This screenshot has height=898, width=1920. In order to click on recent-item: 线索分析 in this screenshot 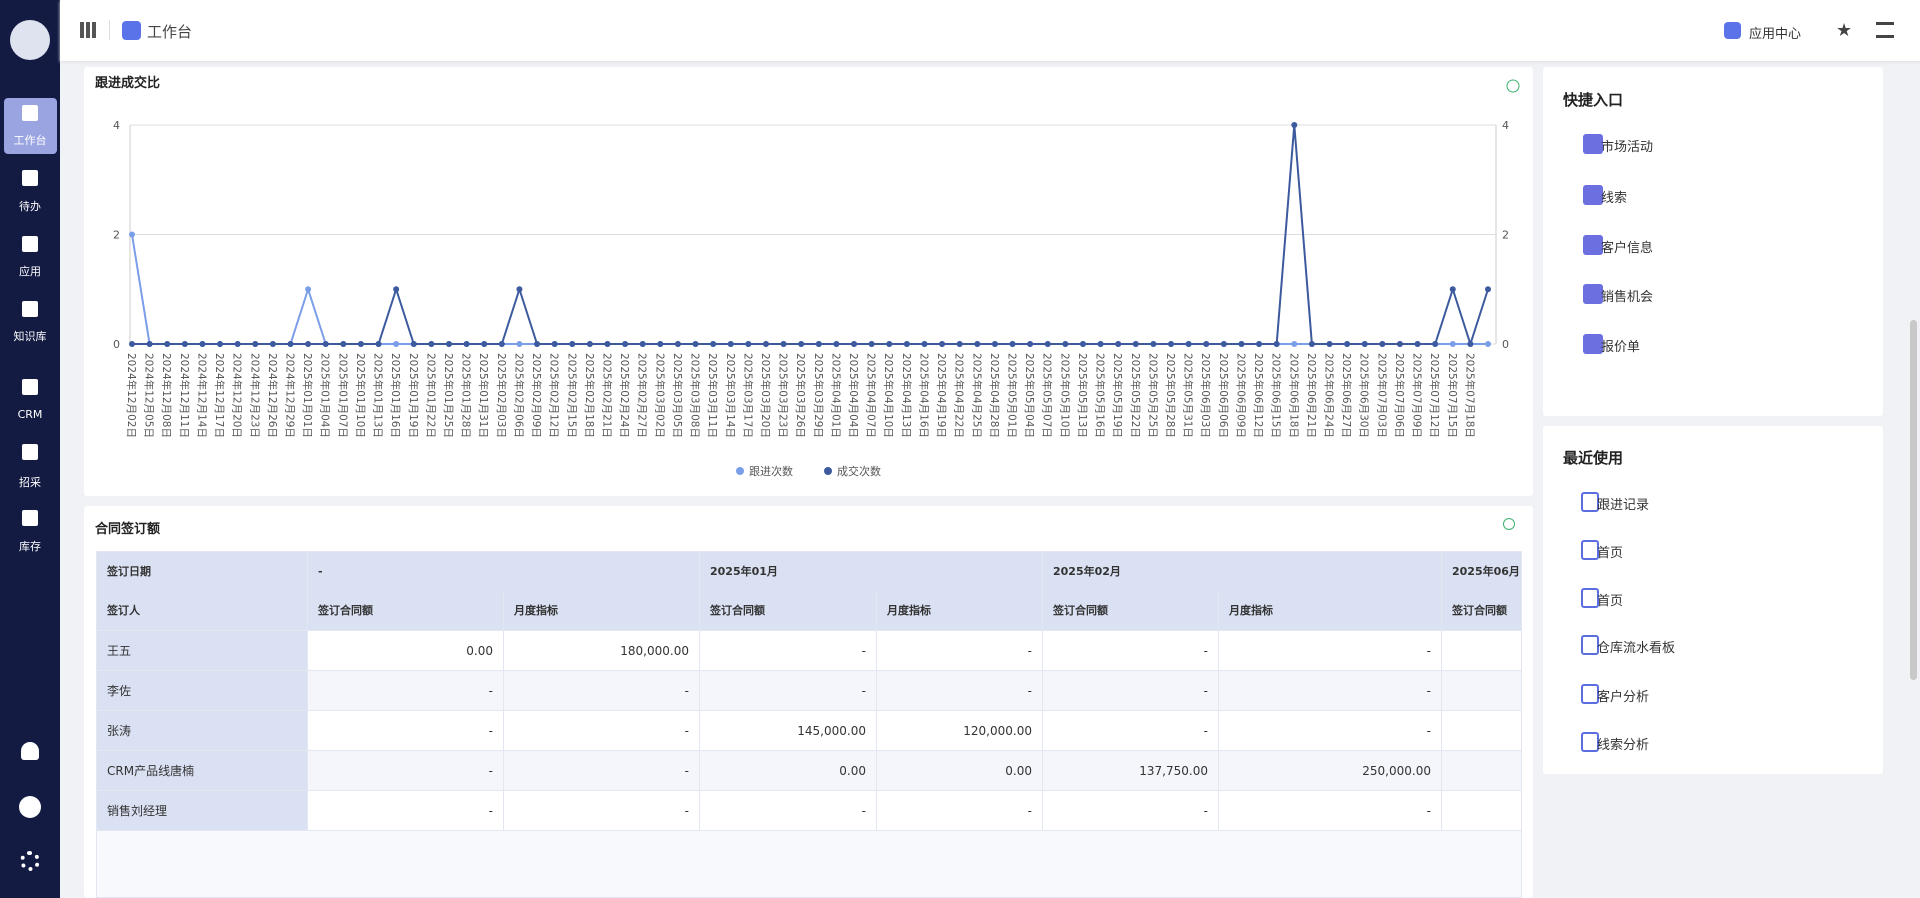, I will do `click(1623, 745)`.